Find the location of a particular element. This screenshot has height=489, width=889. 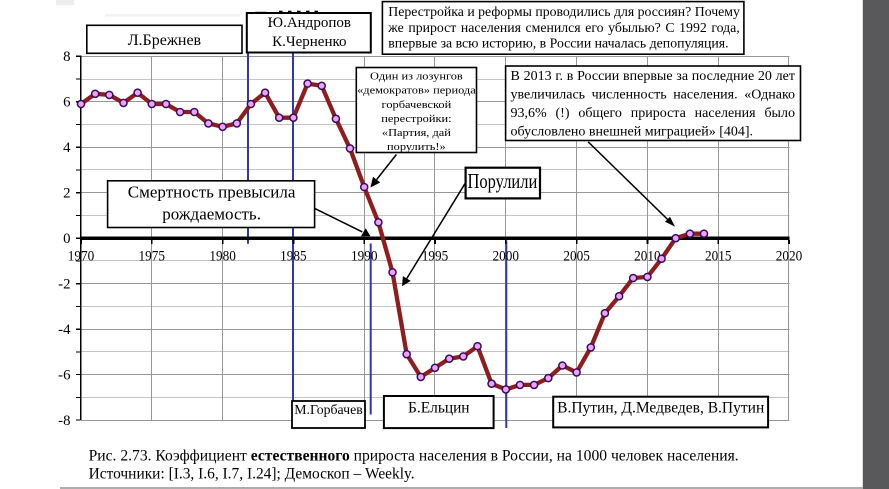

svg-text: -4 is located at coordinates (64, 330).